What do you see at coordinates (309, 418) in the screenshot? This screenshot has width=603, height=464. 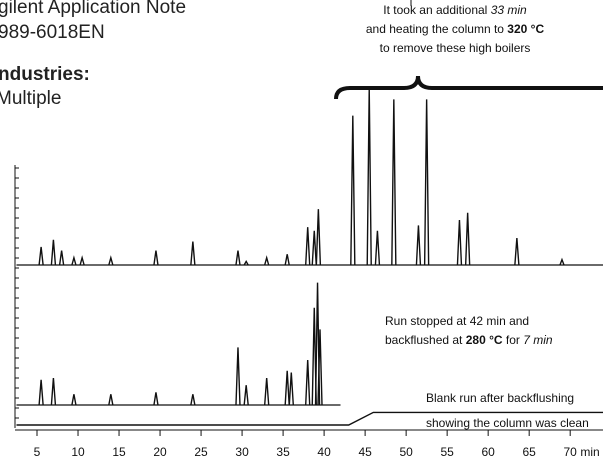 I see `blank-trace` at bounding box center [309, 418].